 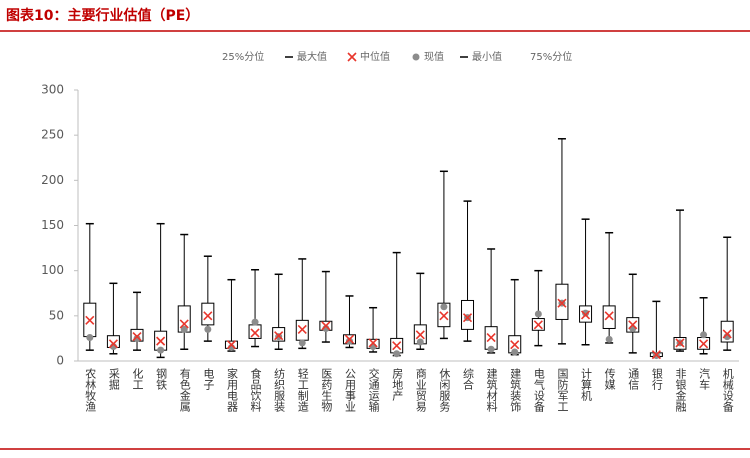 I want to click on legend-label: 现值, so click(x=434, y=56).